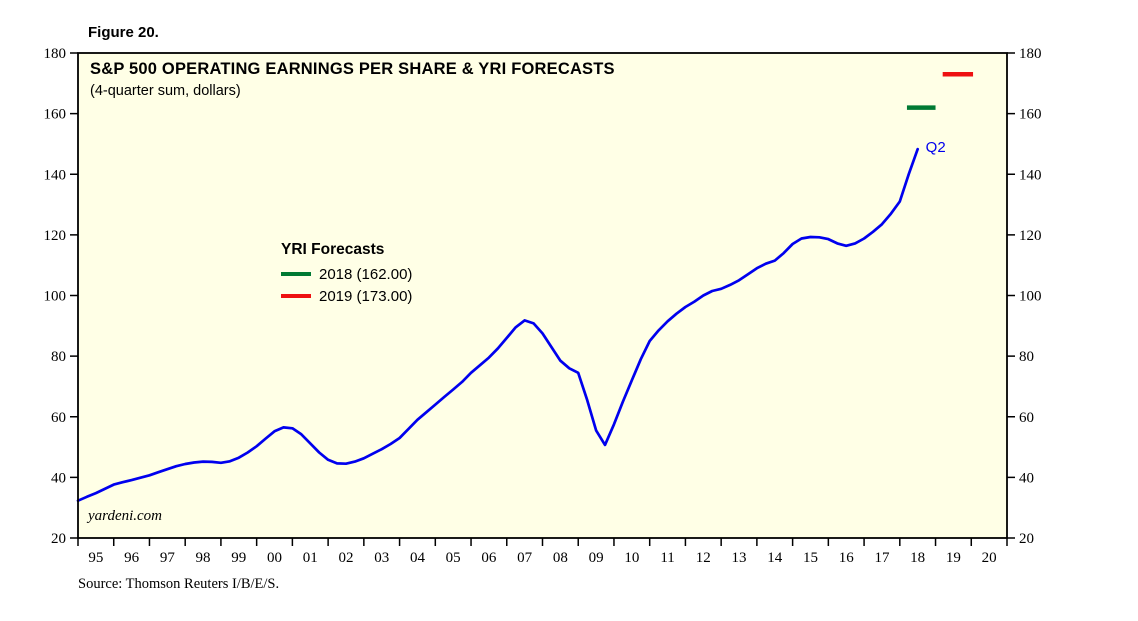 The image size is (1138, 621). Describe the element at coordinates (203, 558) in the screenshot. I see `svg-text: 98` at that location.